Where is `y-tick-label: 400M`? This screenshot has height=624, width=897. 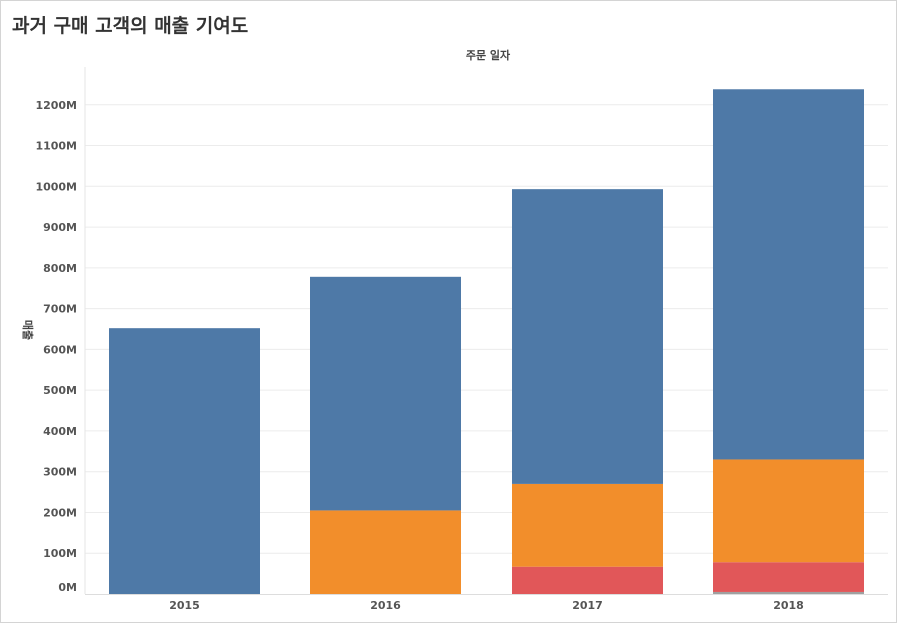 y-tick-label: 400M is located at coordinates (60, 431).